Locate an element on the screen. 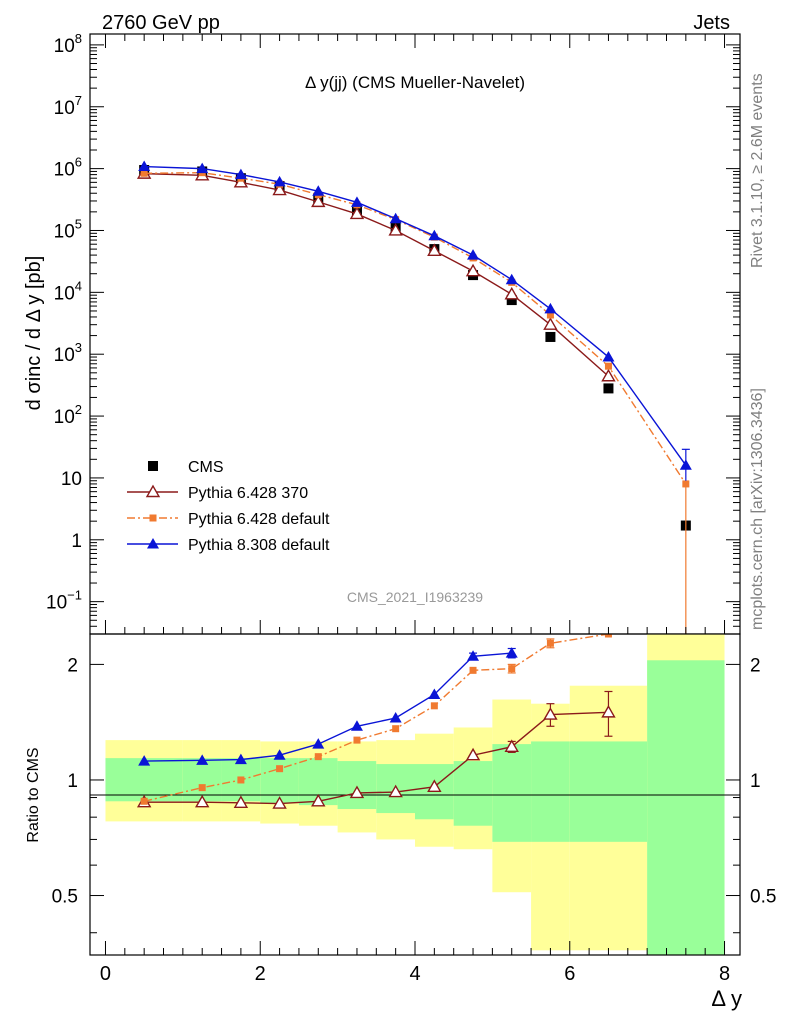 The image size is (786, 1024). ratio-y-tick-label: 1 is located at coordinates (72, 781).